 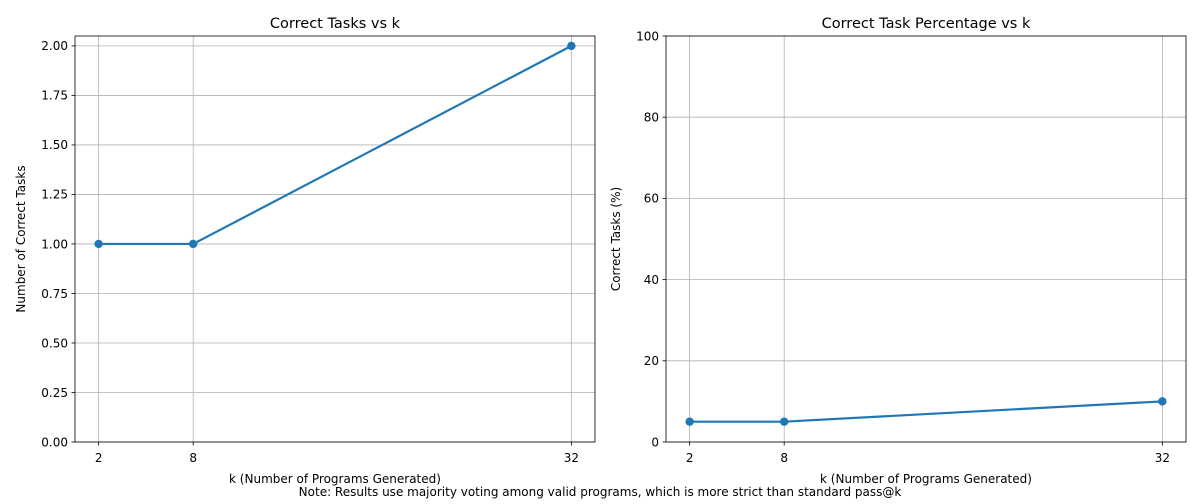 What do you see at coordinates (926, 411) in the screenshot?
I see `series-line` at bounding box center [926, 411].